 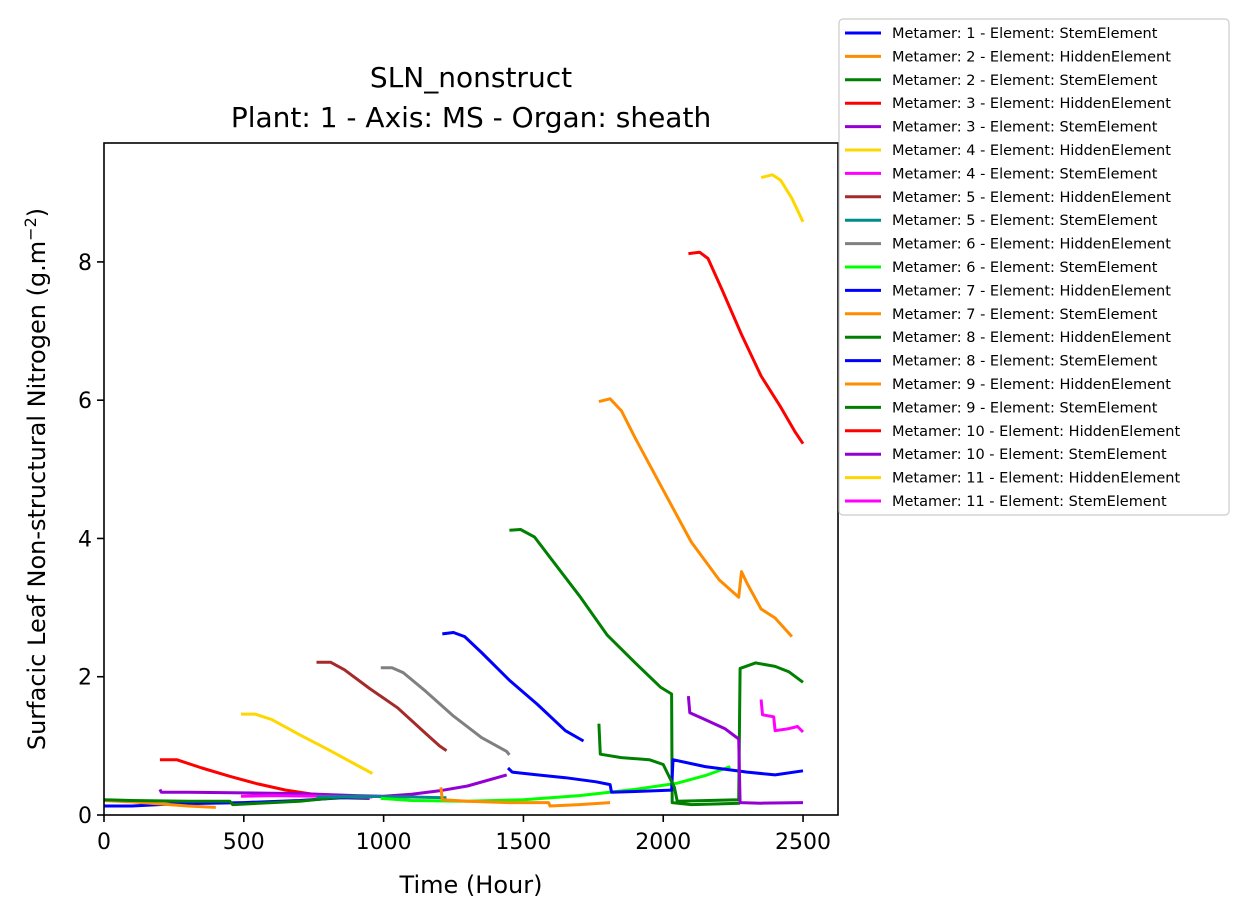 What do you see at coordinates (1025, 128) in the screenshot?
I see `legend-label: Metamer: 3 - Element: StemElement` at bounding box center [1025, 128].